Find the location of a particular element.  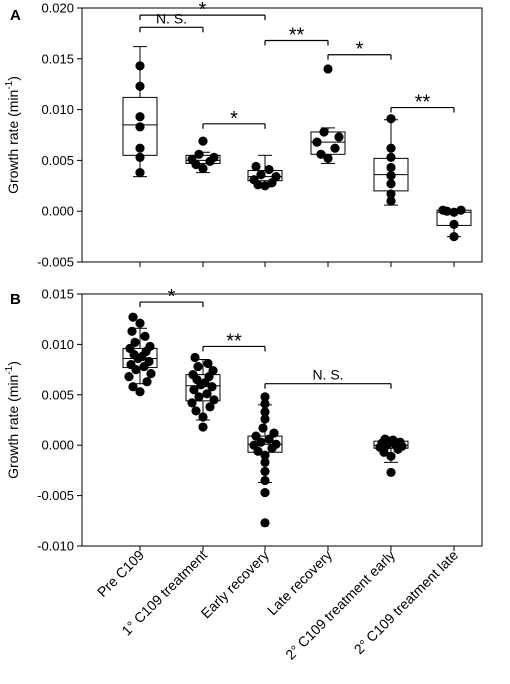

y-tick-label: -0.005 is located at coordinates (55, 262).